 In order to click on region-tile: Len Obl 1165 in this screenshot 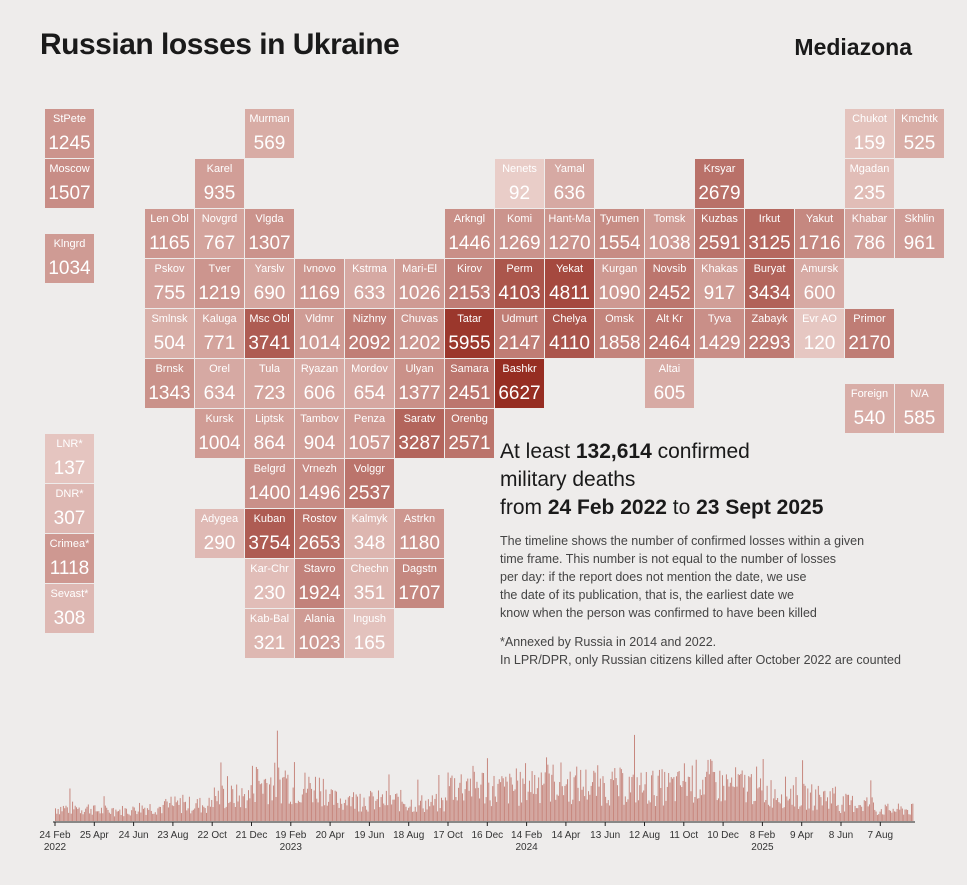, I will do `click(169, 233)`.